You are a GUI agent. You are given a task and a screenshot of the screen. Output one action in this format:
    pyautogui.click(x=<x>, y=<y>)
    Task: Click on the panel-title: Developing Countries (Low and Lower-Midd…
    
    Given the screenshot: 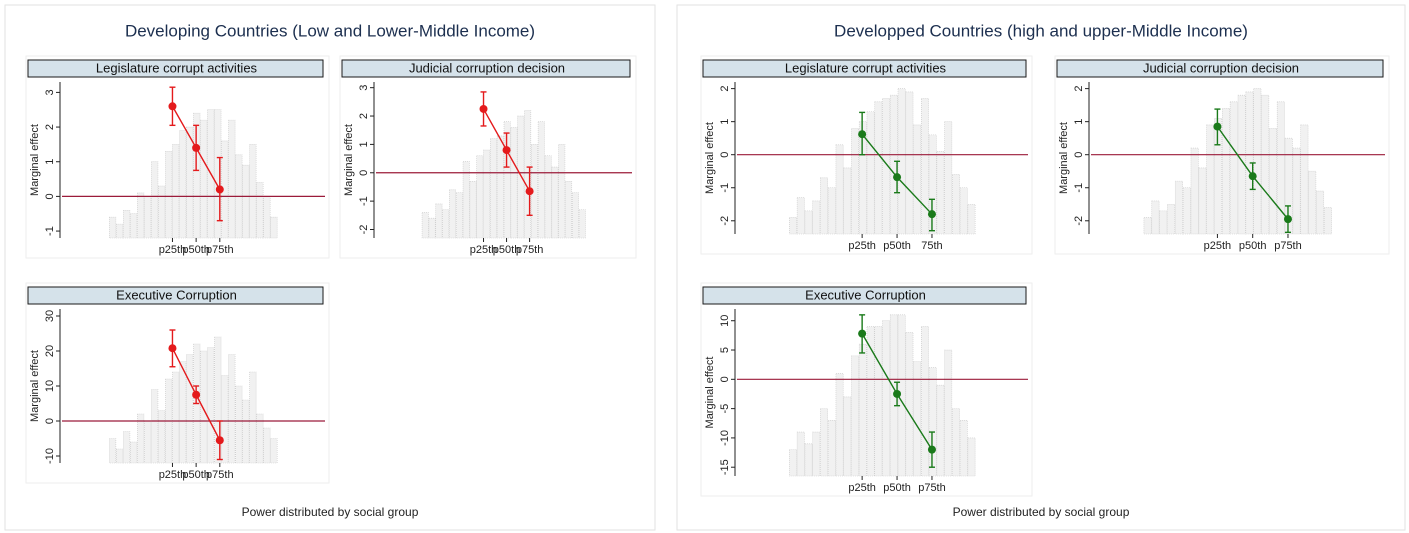 What is the action you would take?
    pyautogui.click(x=330, y=30)
    